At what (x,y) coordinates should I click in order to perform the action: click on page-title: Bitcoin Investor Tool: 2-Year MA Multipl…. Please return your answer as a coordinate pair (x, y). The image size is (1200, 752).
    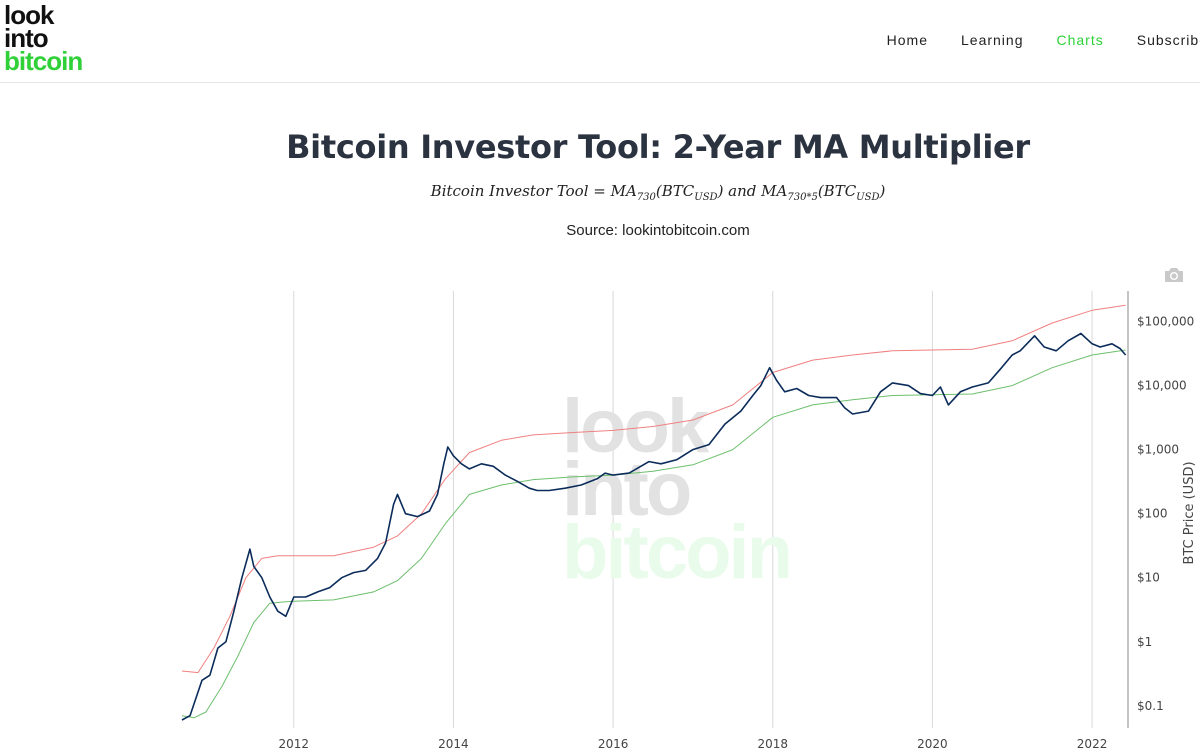
    Looking at the image, I should click on (658, 147).